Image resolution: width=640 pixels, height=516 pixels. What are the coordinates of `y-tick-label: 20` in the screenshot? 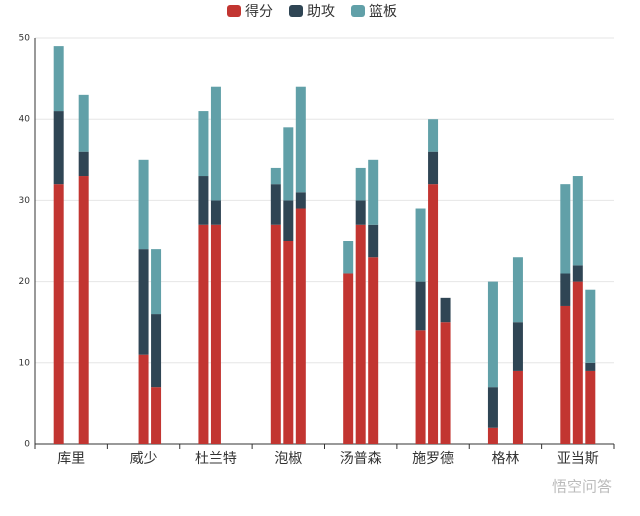 It's located at (25, 282).